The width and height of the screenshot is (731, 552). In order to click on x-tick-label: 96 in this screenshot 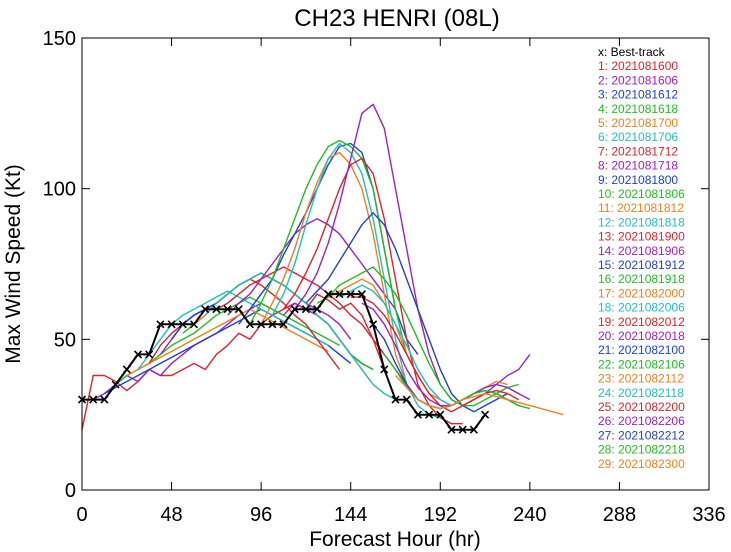, I will do `click(261, 515)`.